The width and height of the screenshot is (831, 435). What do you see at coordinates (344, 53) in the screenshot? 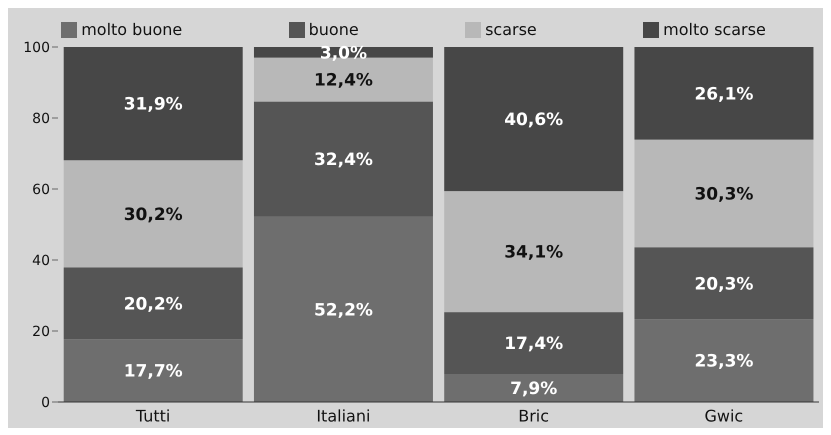
I see `data-label: 3,0%` at bounding box center [344, 53].